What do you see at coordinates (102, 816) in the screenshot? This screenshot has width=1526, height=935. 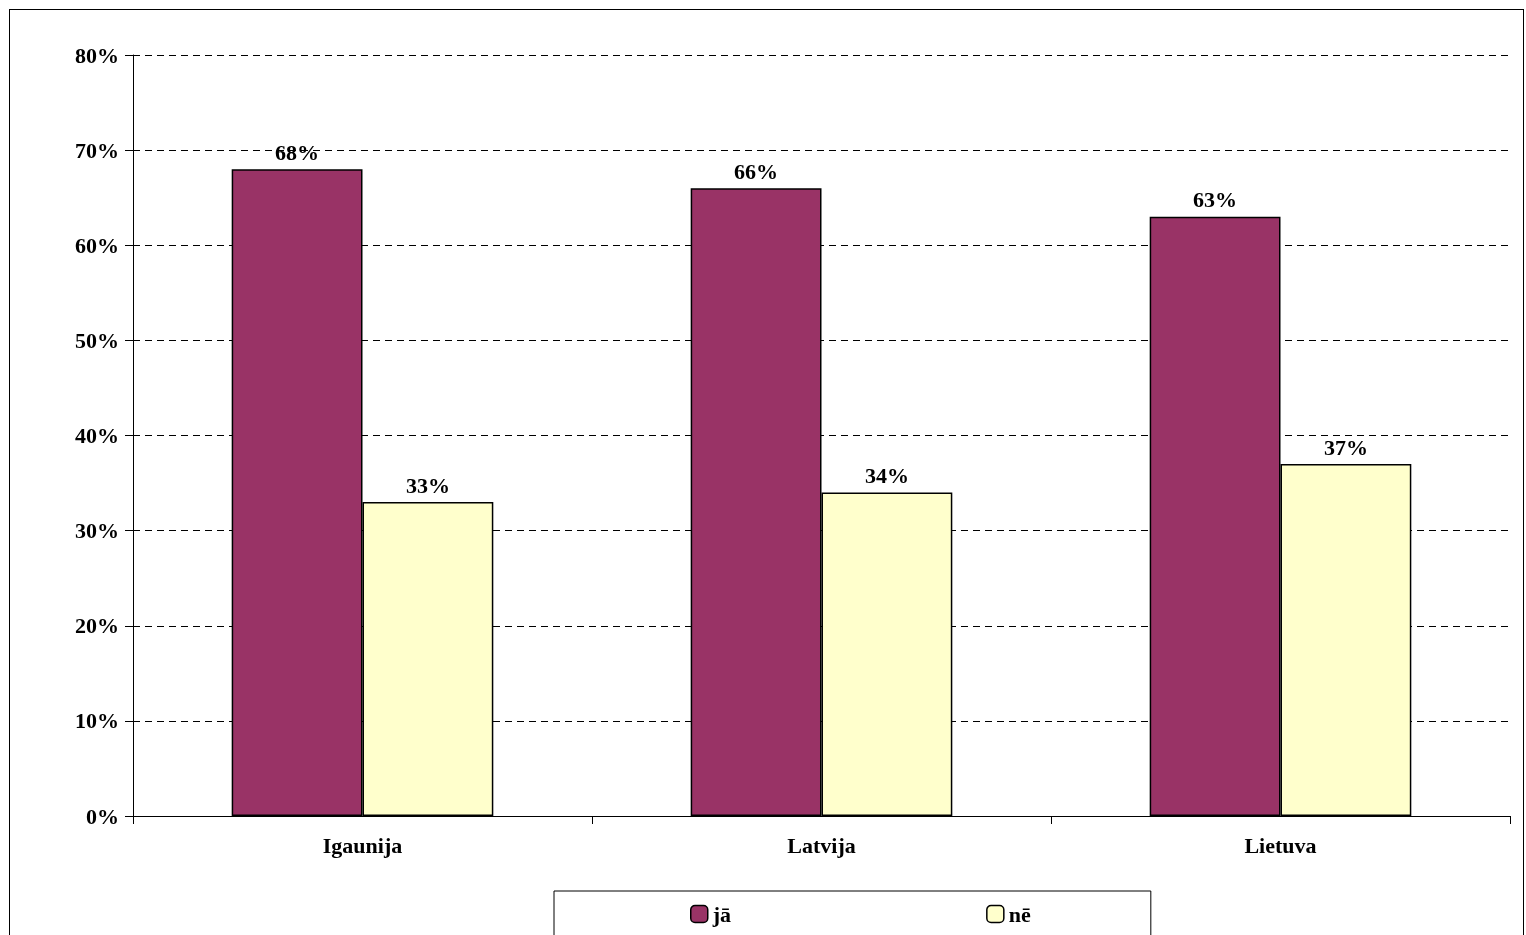 I see `y-tick-label: 0%` at bounding box center [102, 816].